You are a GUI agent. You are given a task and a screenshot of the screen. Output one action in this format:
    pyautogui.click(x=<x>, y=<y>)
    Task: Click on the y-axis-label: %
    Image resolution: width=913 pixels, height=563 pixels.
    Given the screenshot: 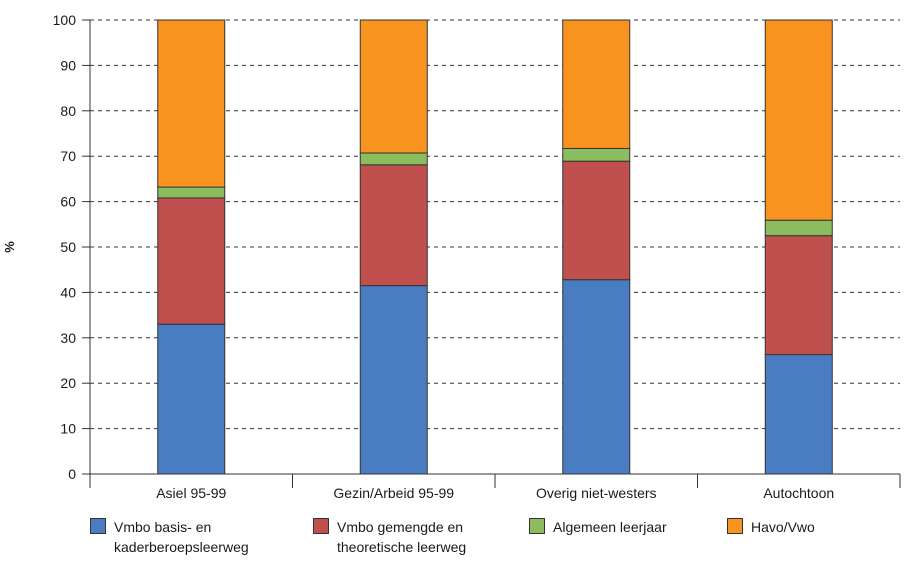 What is the action you would take?
    pyautogui.click(x=9, y=247)
    